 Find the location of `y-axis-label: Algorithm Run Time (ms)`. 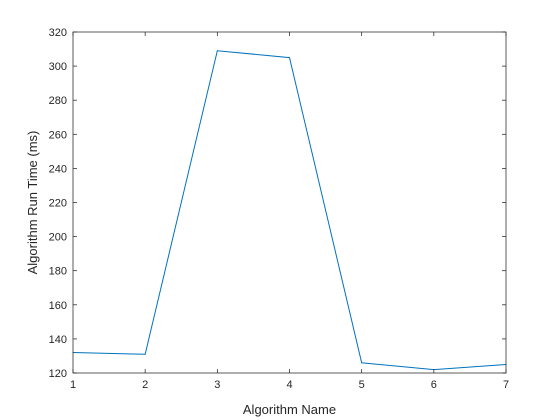

y-axis-label: Algorithm Run Time (ms) is located at coordinates (32, 203).